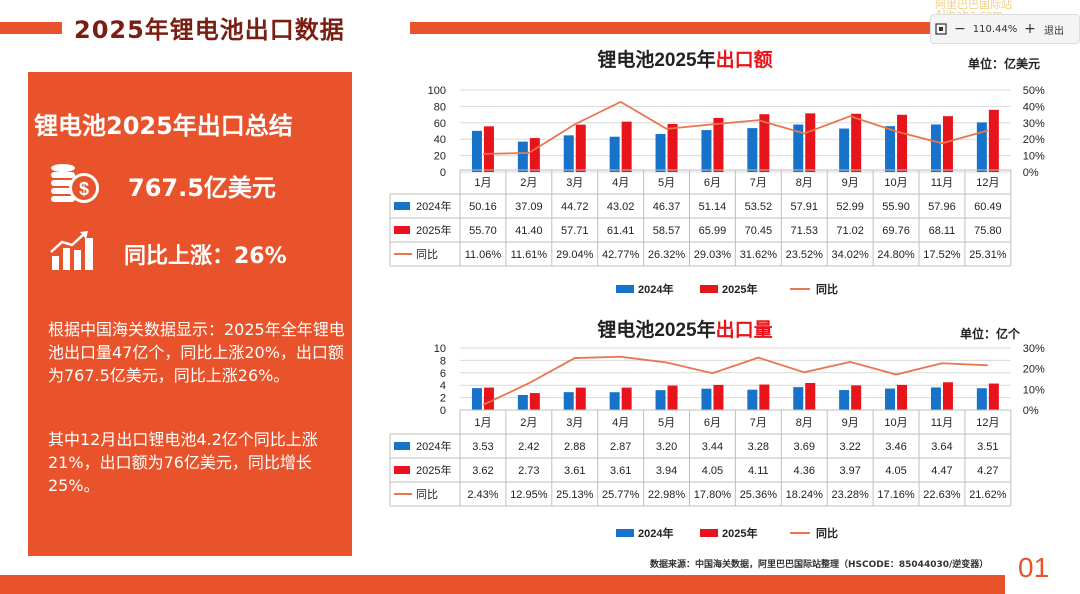 The width and height of the screenshot is (1080, 594). What do you see at coordinates (942, 255) in the screenshot?
I see `chart1-data-label: 17.52%` at bounding box center [942, 255].